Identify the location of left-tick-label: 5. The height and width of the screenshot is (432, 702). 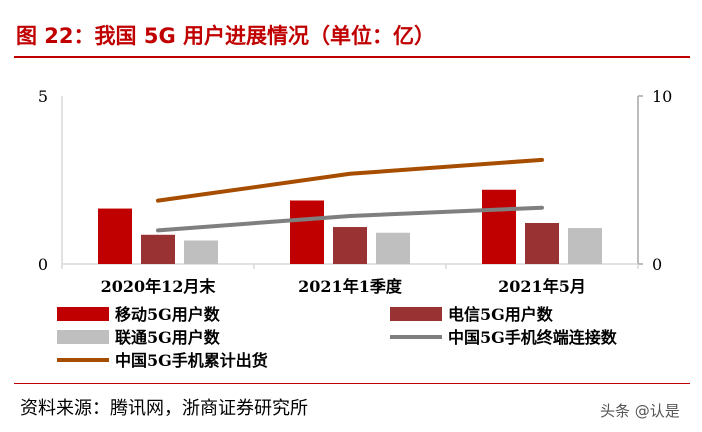
(43, 96).